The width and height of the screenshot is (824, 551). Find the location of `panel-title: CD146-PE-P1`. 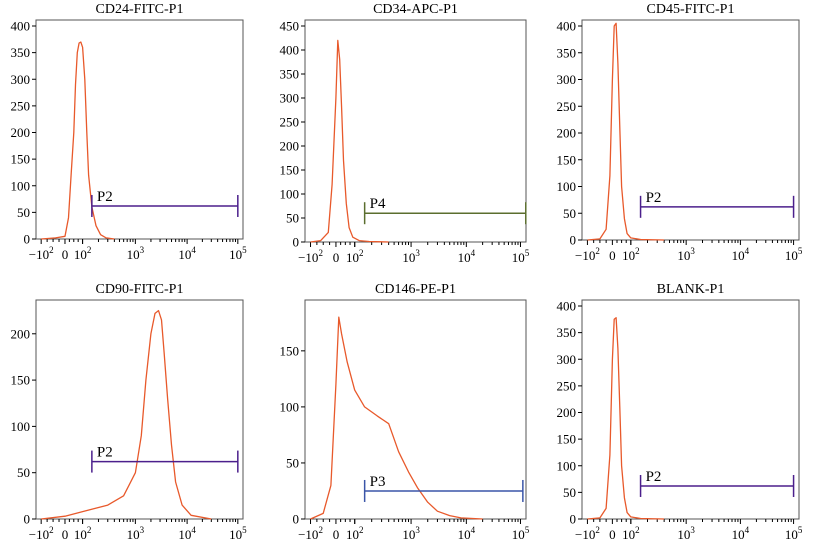

panel-title: CD146-PE-P1 is located at coordinates (415, 289).